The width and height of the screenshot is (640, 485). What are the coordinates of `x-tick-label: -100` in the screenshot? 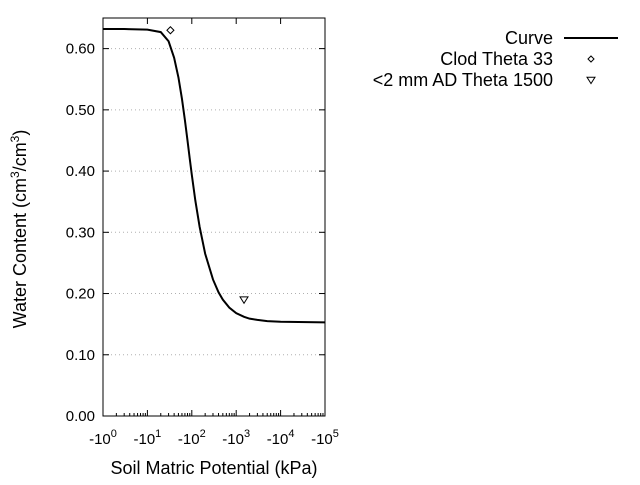 It's located at (103, 438).